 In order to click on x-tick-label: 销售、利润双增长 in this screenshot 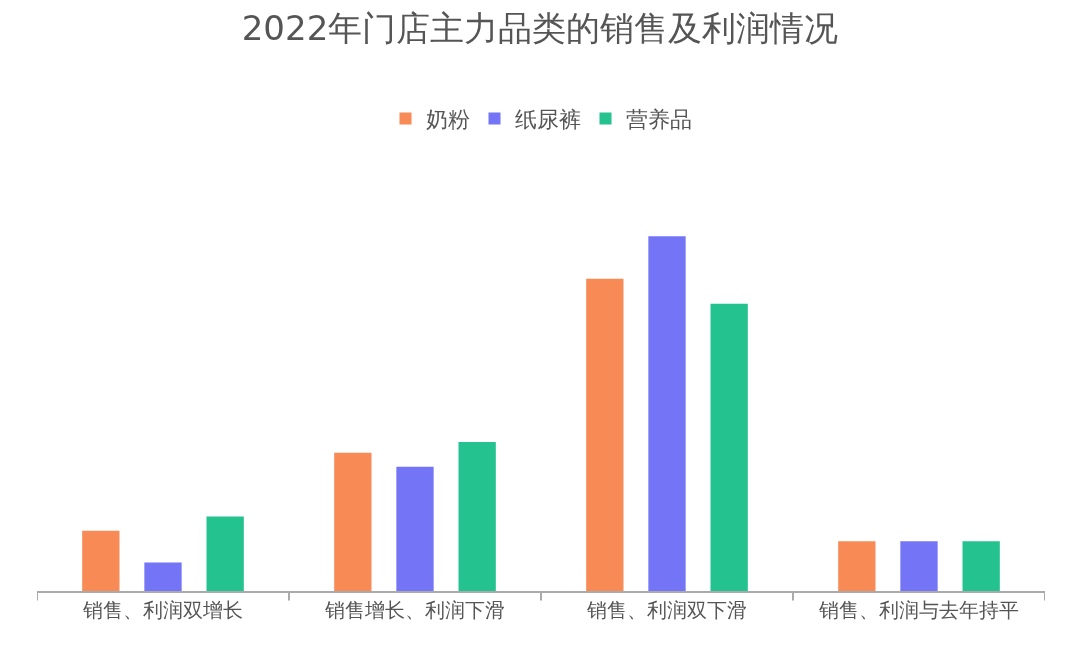, I will do `click(162, 610)`.